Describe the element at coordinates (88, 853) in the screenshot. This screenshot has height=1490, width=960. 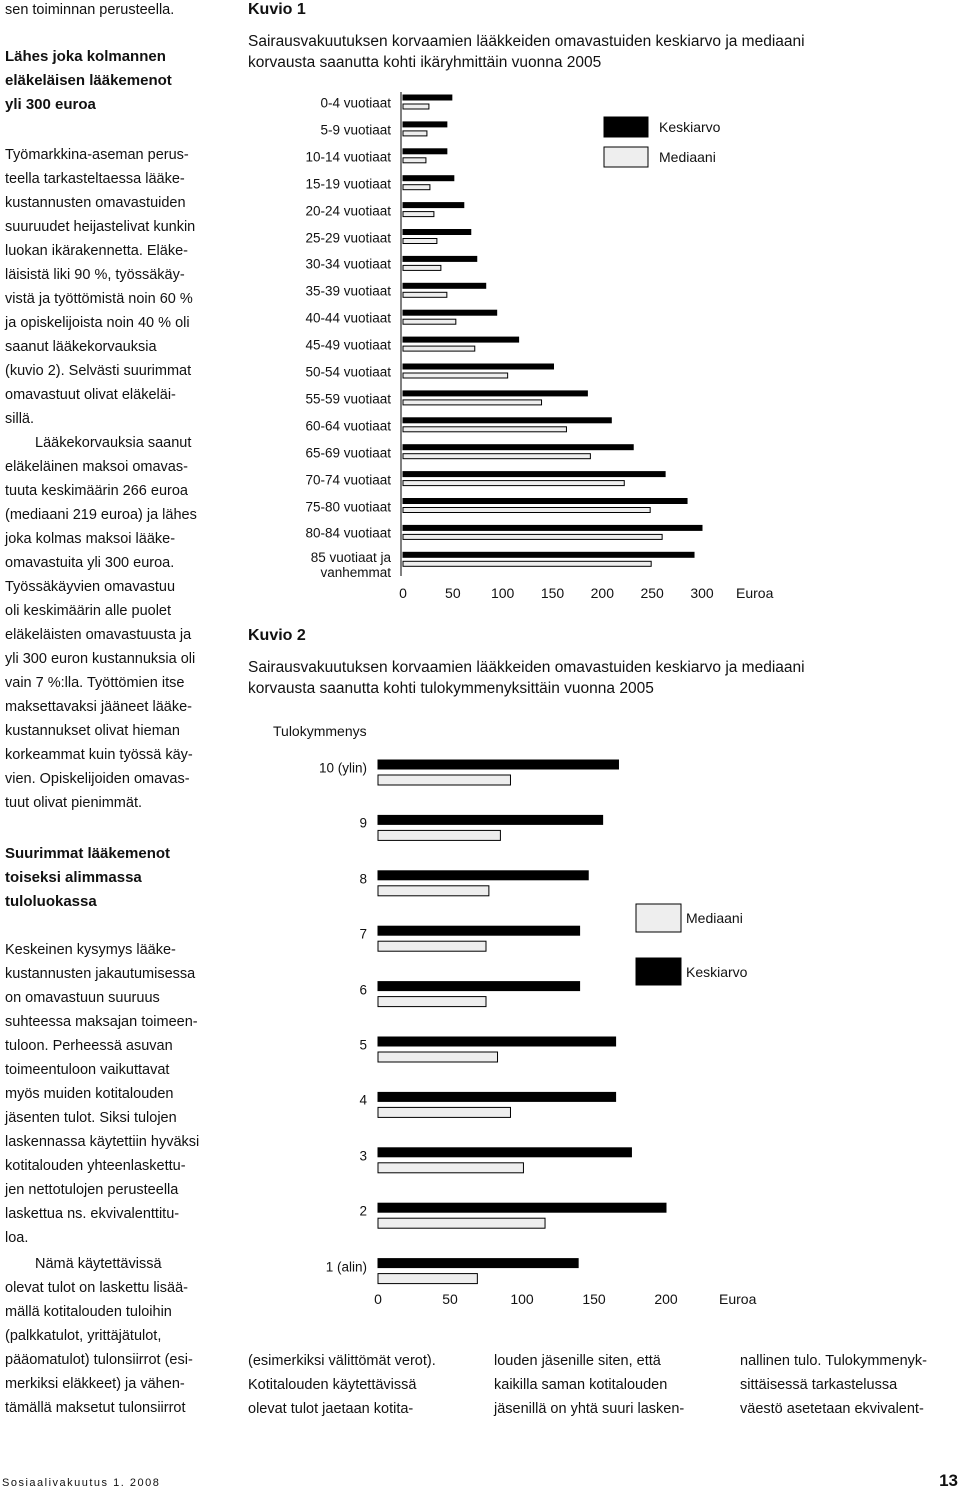
I see `section-heading: Suurimmat lääkemenot` at that location.